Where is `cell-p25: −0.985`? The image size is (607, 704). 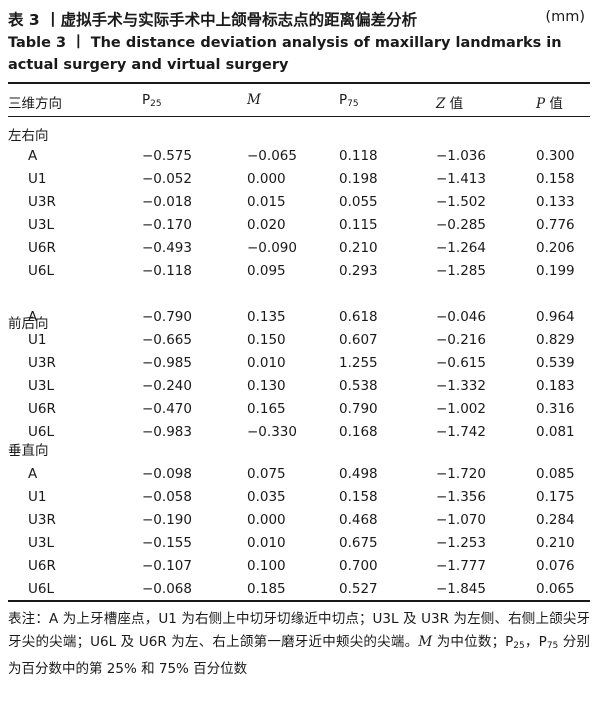 cell-p25: −0.985 is located at coordinates (167, 363).